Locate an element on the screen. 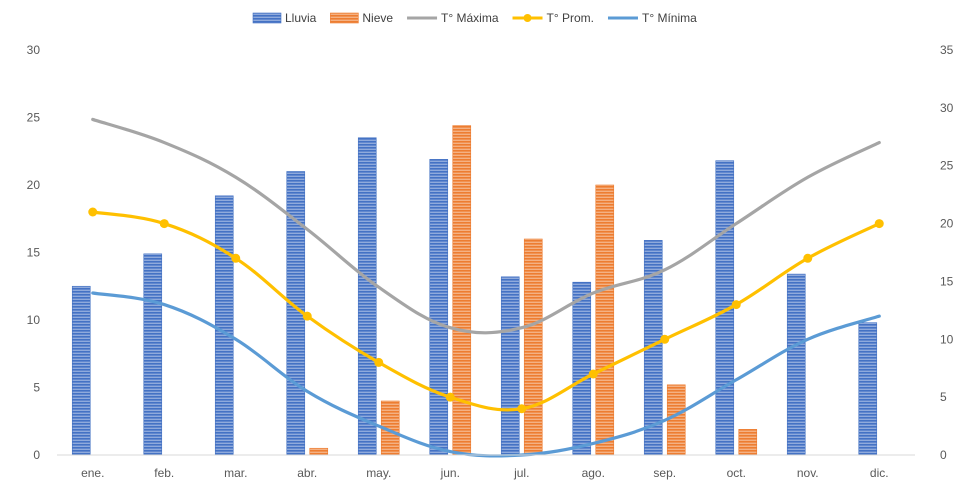 This screenshot has width=957, height=484. right-tick-label-5: 25 is located at coordinates (947, 166).